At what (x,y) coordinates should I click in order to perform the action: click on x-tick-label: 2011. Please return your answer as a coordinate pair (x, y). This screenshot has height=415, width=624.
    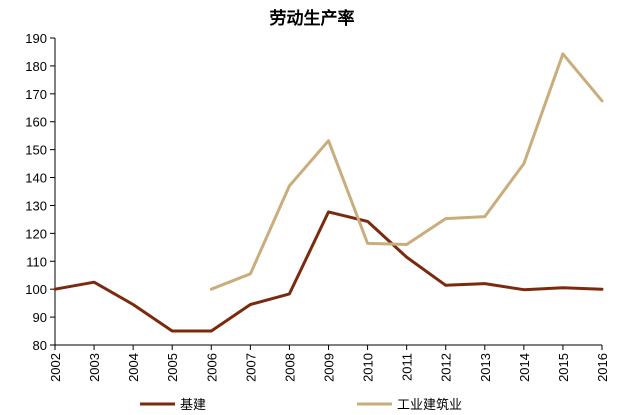
    Looking at the image, I should click on (407, 367).